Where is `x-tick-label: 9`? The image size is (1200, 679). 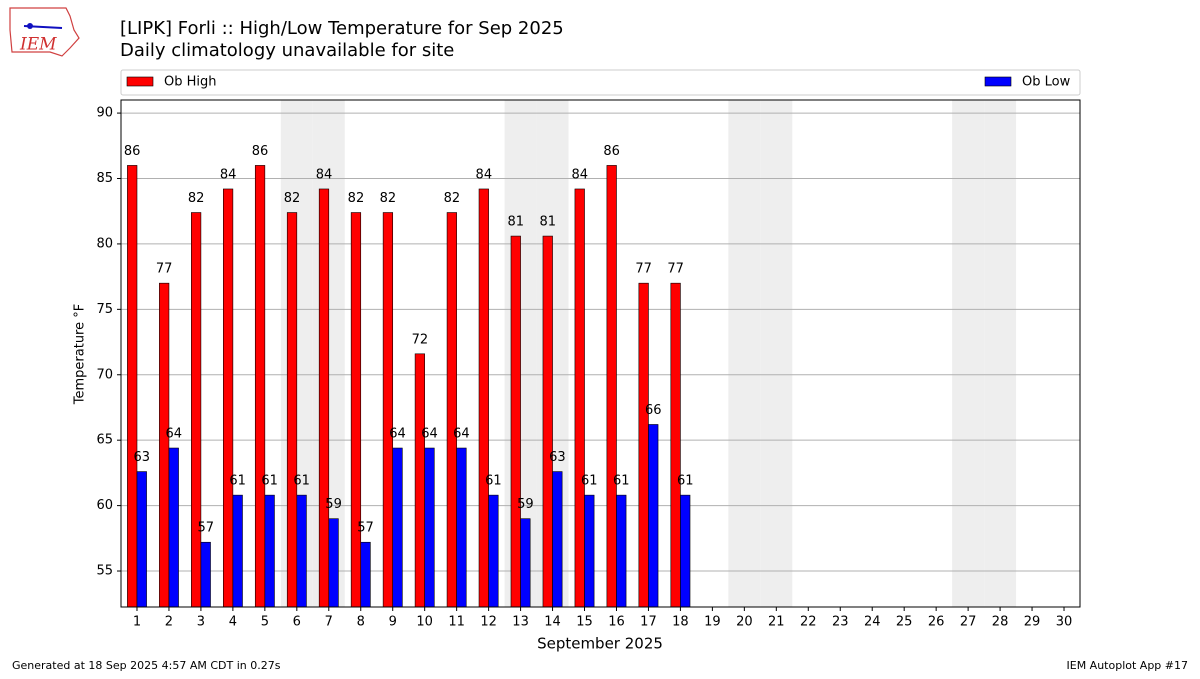
x-tick-label: 9 is located at coordinates (393, 622).